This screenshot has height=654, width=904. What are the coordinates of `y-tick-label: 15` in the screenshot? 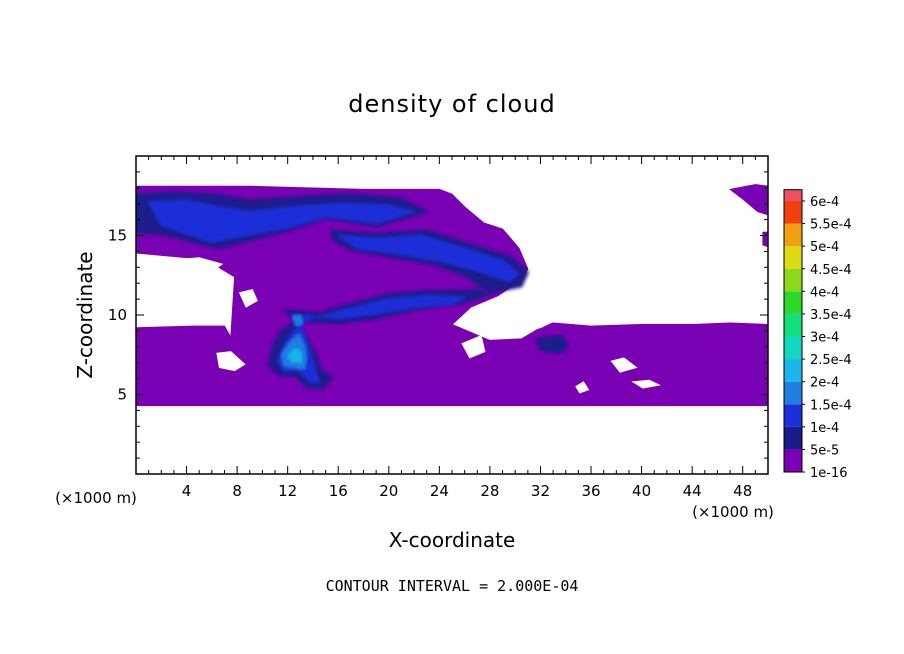 It's located at (117, 236).